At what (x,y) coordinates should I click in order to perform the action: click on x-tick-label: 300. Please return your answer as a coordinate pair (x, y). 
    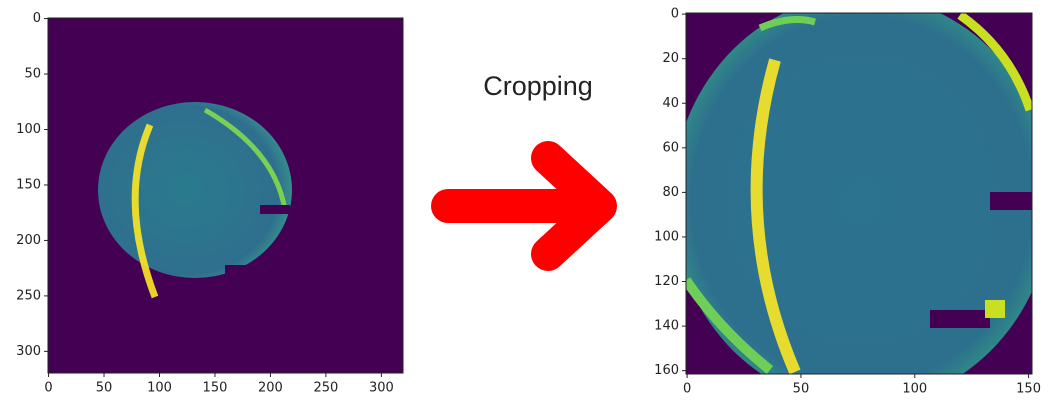
    Looking at the image, I should click on (381, 388).